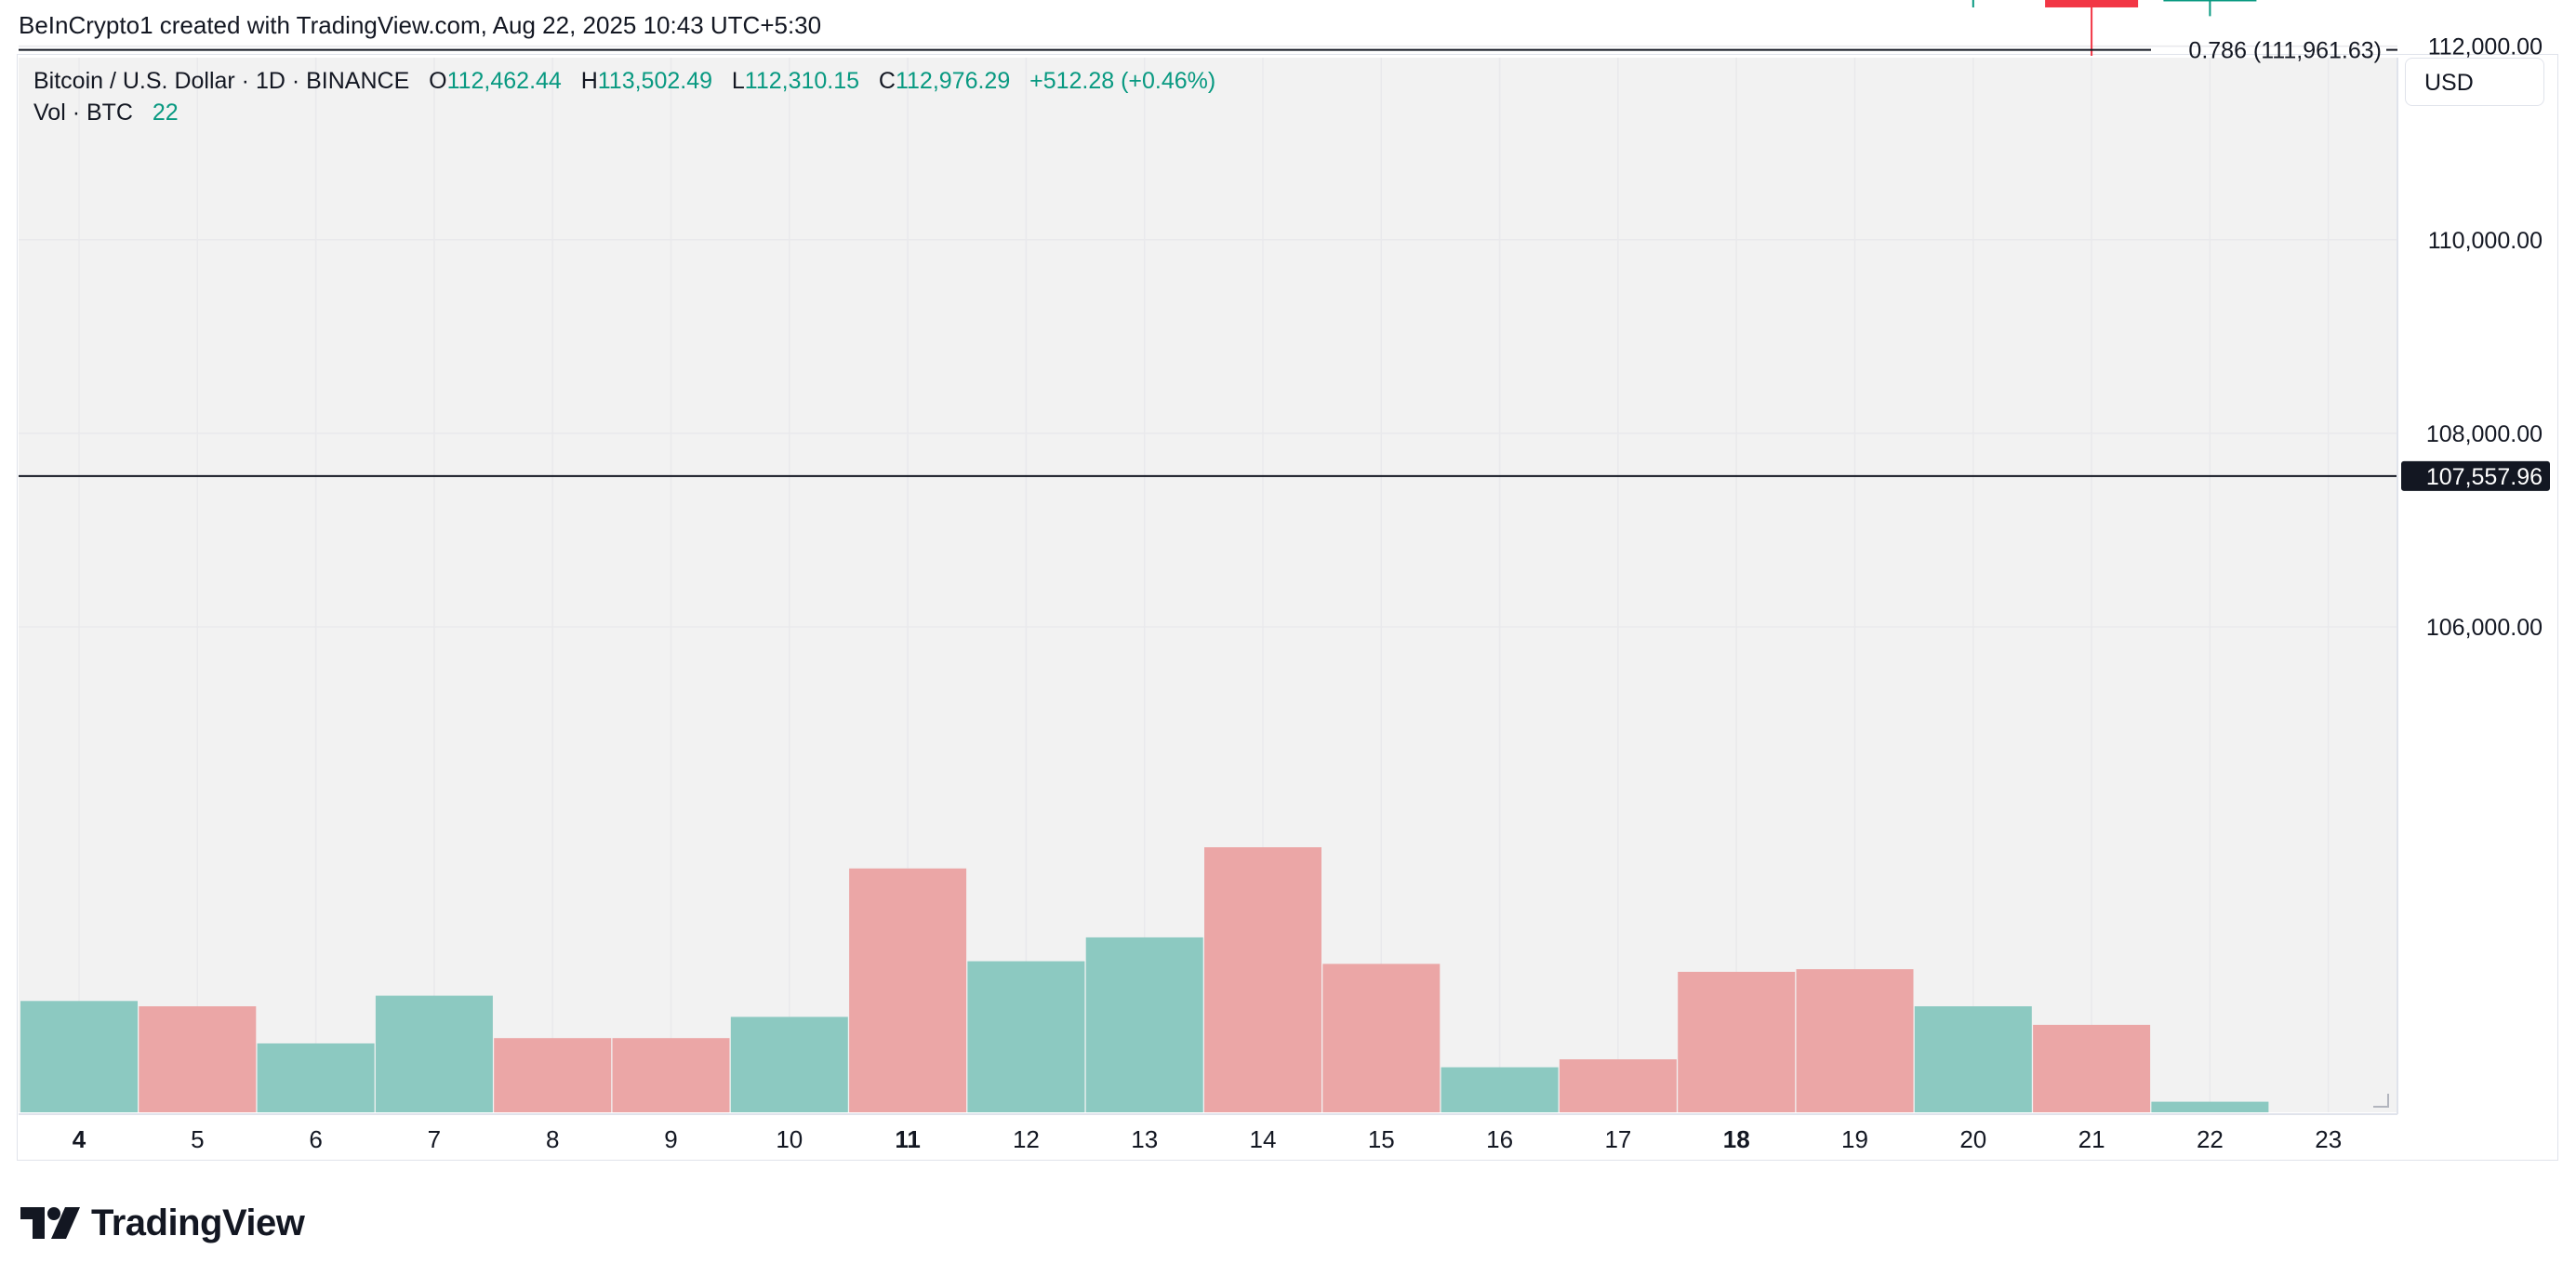 Image resolution: width=2576 pixels, height=1276 pixels. What do you see at coordinates (50, 1223) in the screenshot?
I see `tradingview-logo-icon` at bounding box center [50, 1223].